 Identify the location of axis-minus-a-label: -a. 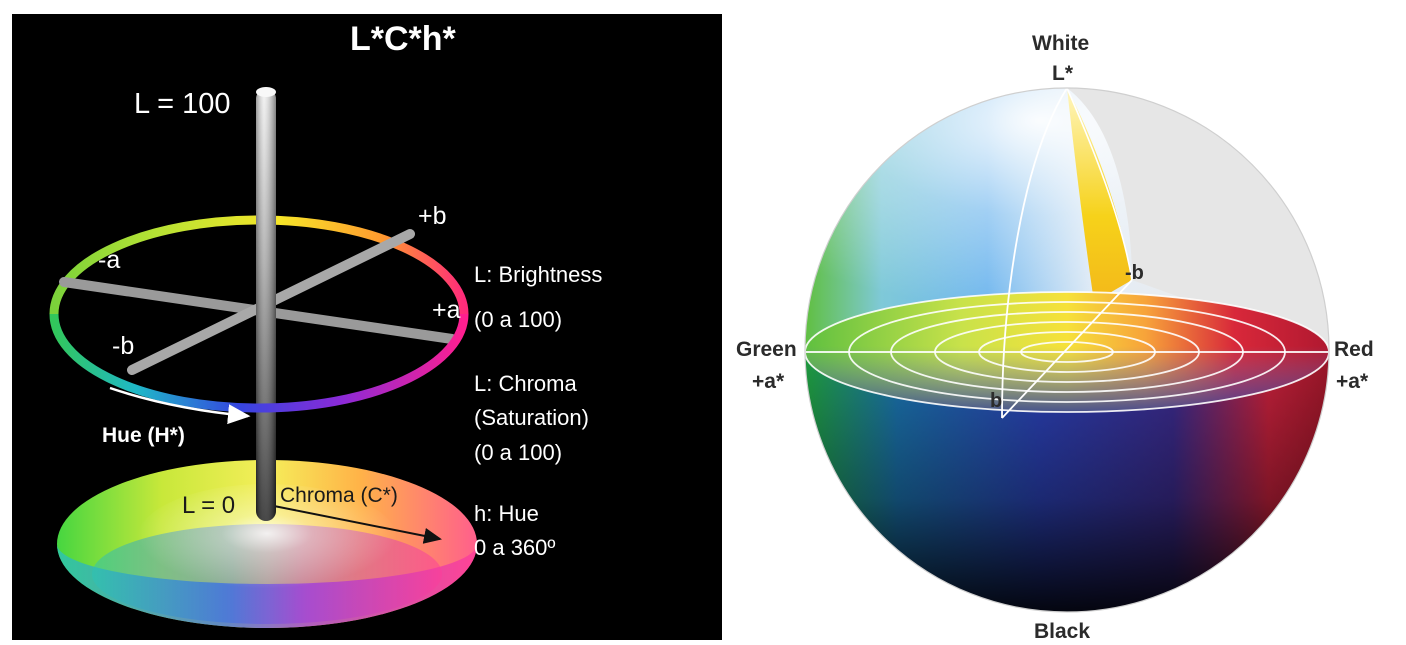
(109, 260).